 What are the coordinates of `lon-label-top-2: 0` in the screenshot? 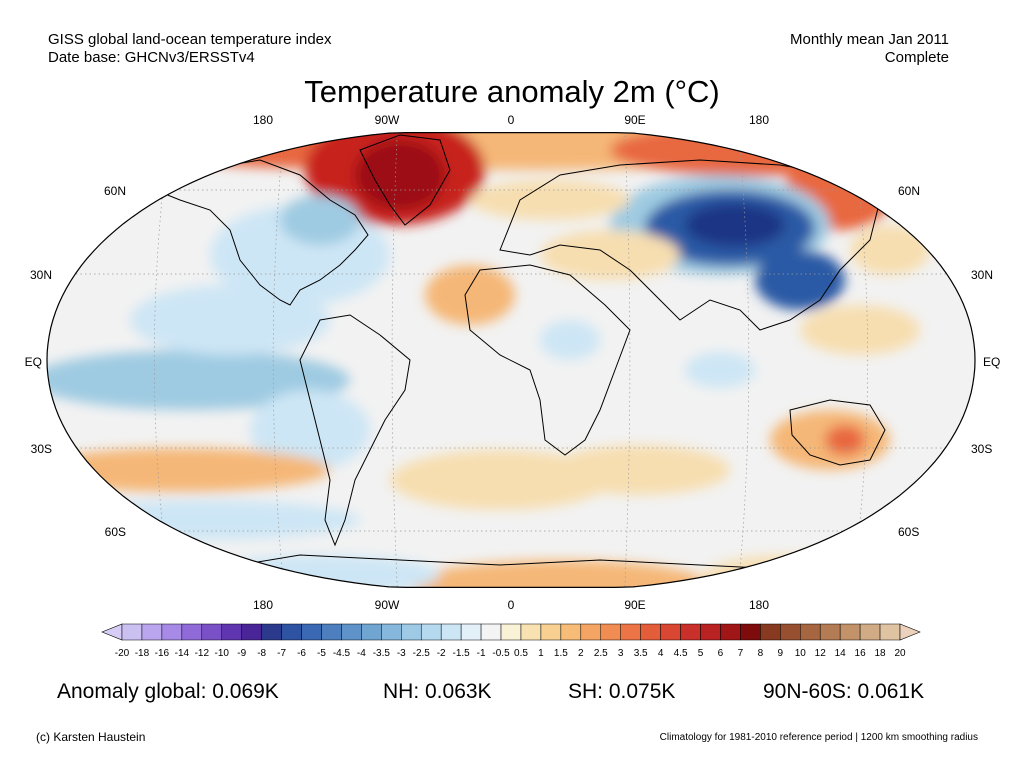 It's located at (511, 120).